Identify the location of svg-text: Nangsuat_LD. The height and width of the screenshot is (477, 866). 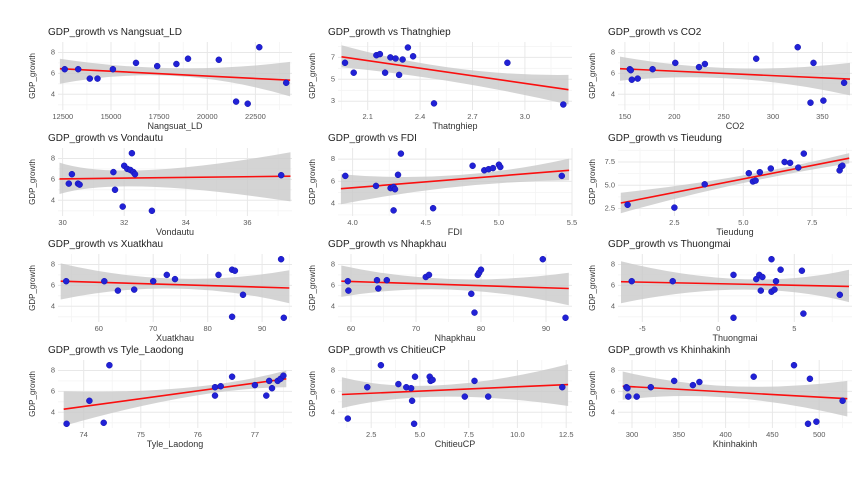
(175, 126).